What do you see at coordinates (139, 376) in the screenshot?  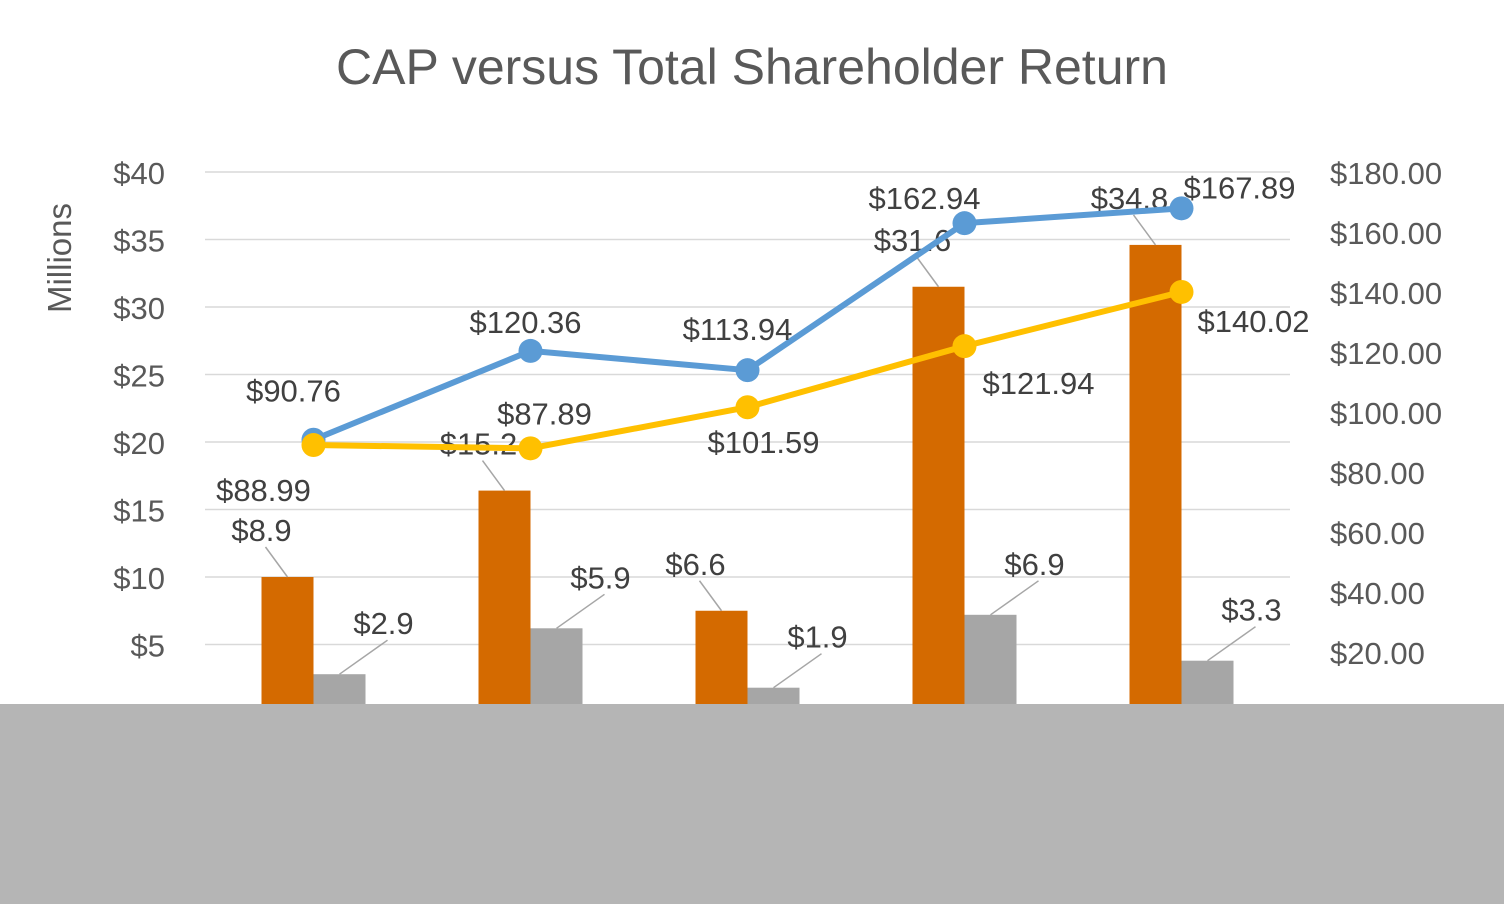 I see `left-axis-tick-label: $25` at bounding box center [139, 376].